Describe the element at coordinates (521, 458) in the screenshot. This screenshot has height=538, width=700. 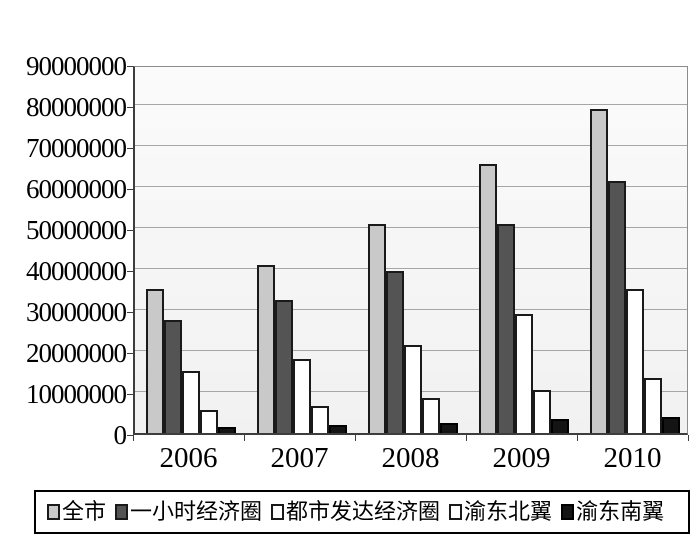
I see `x-tick-label: 2009` at that location.